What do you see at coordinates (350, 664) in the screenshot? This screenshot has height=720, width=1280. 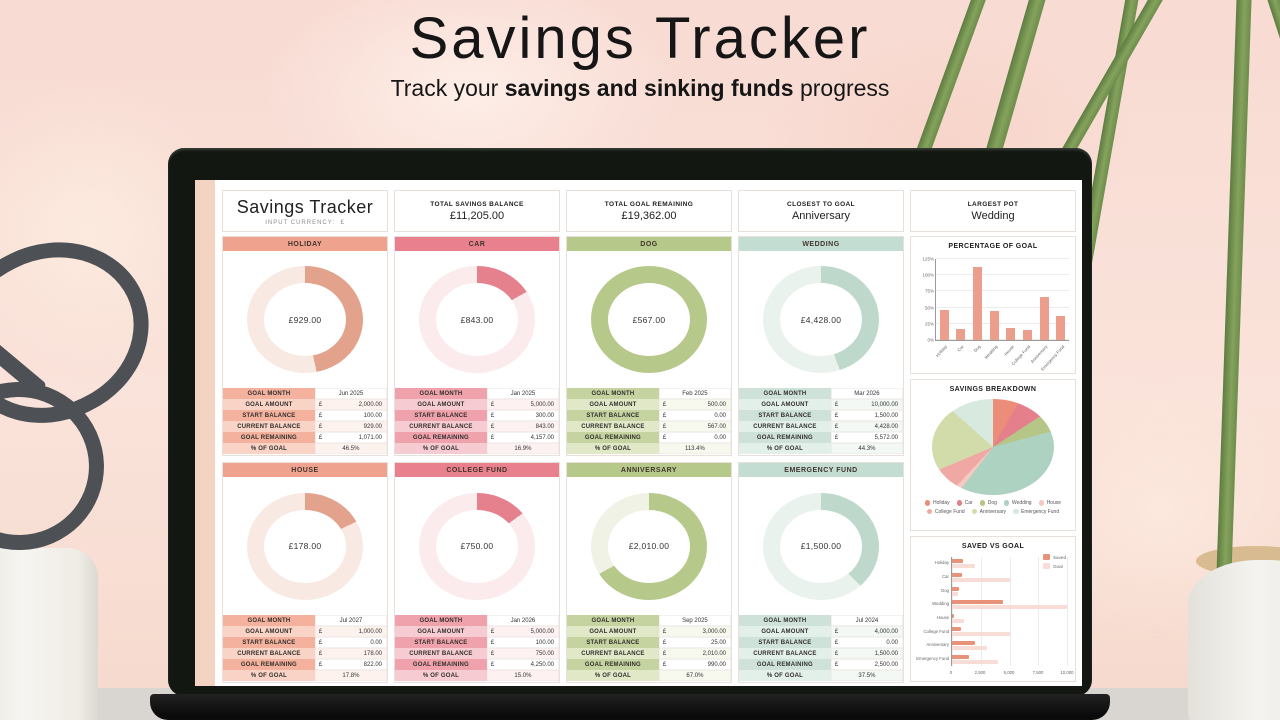 I see `pot-row-value: £822.00` at bounding box center [350, 664].